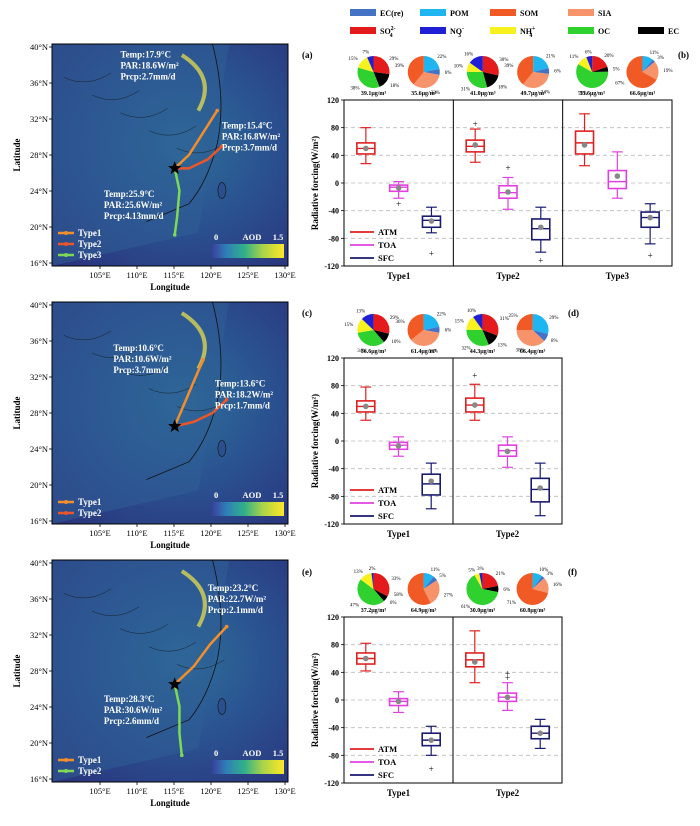  Describe the element at coordinates (530, 36) in the screenshot. I see `legend-label-sub: 4` at that location.